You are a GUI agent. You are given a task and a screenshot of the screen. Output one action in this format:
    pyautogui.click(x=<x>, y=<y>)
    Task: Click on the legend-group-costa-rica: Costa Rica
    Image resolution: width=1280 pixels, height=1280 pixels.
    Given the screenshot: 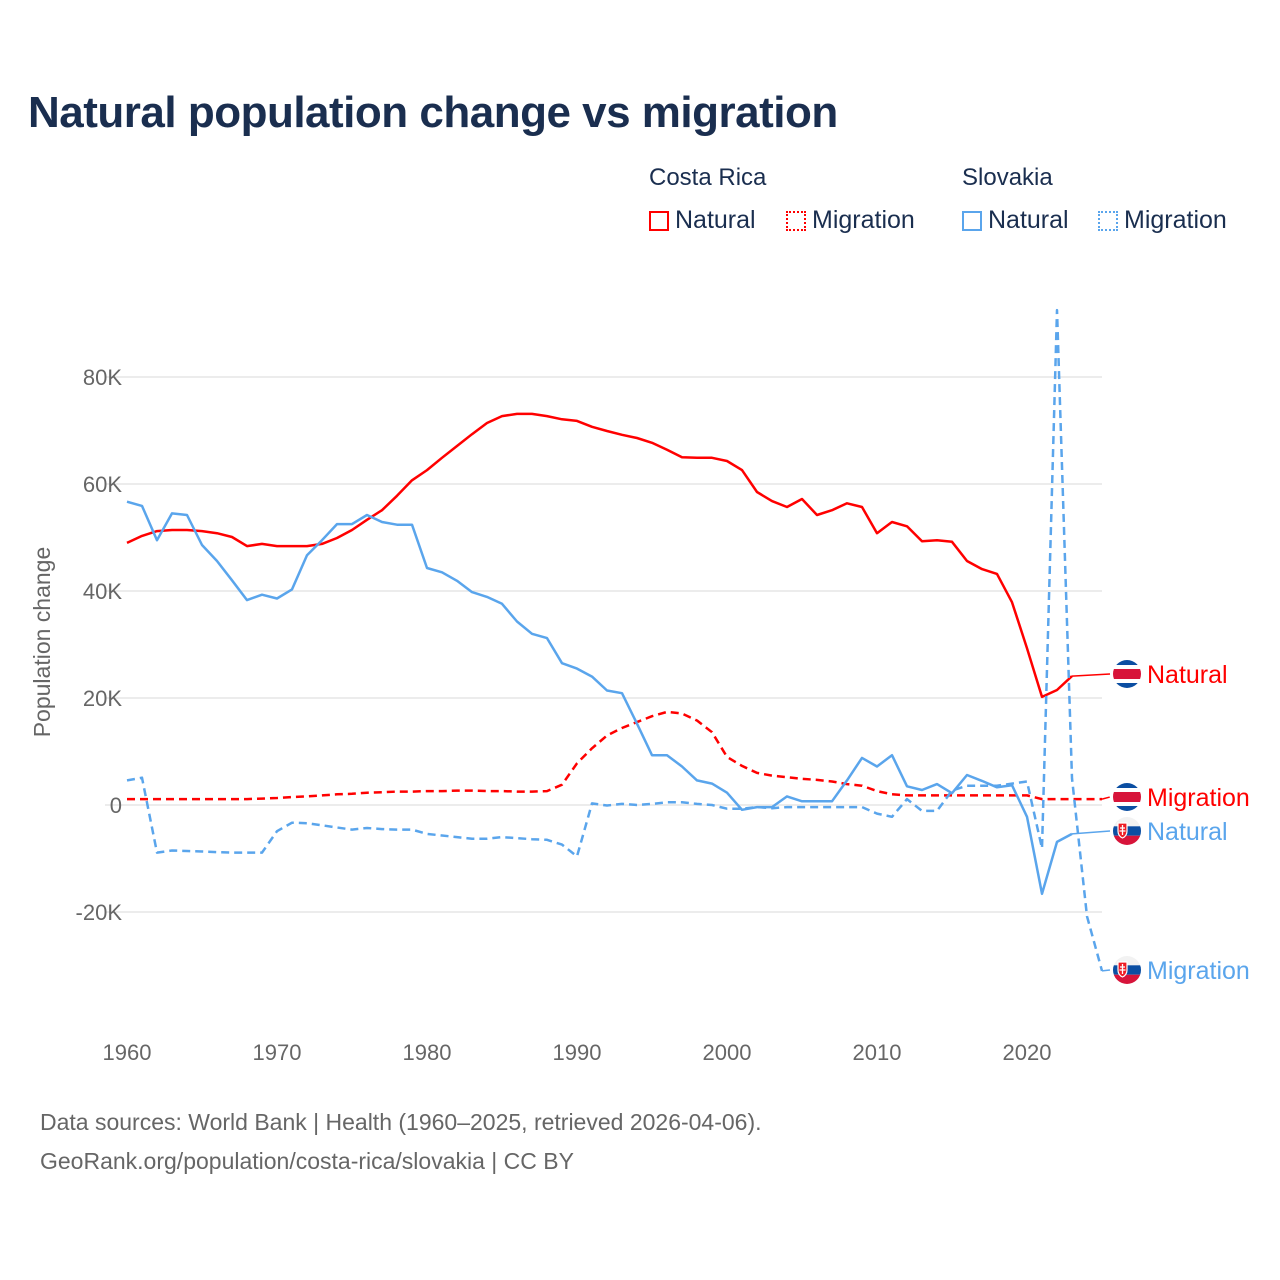 What is the action you would take?
    pyautogui.click(x=708, y=177)
    